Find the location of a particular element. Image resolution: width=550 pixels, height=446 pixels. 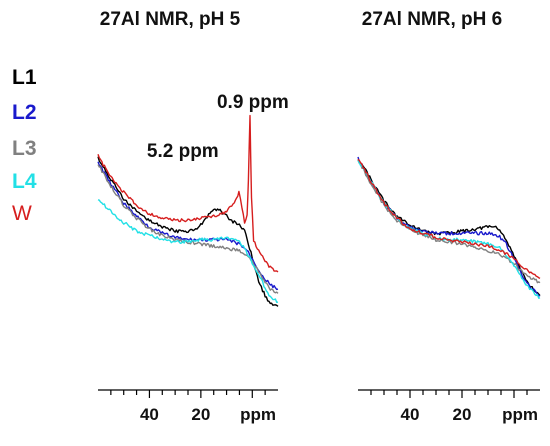

legend-entry-l4: L4 is located at coordinates (24, 181).